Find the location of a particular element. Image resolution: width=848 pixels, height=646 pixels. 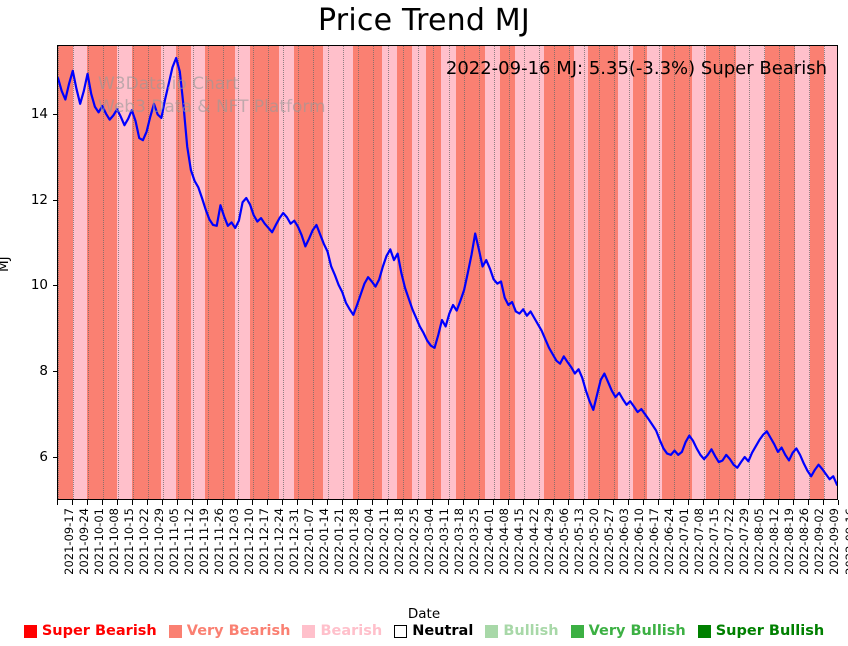

x-tick-label: 2022-01-21 is located at coordinates (338, 541).